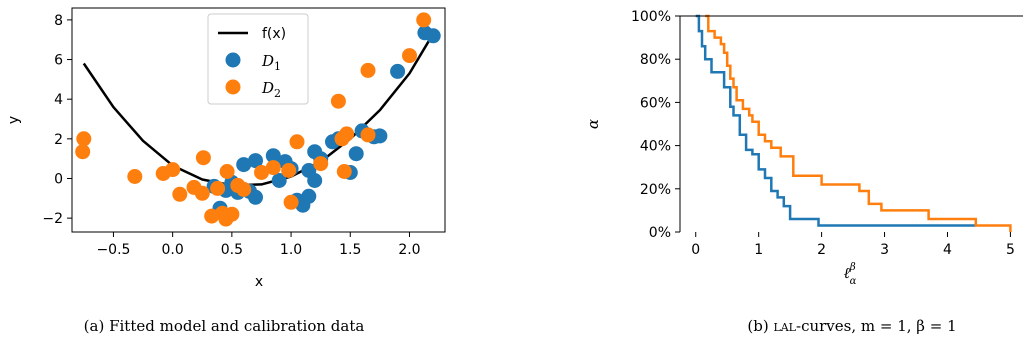  What do you see at coordinates (224, 326) in the screenshot?
I see `chart-a-caption: (a) Fitted model and calibration data` at bounding box center [224, 326].